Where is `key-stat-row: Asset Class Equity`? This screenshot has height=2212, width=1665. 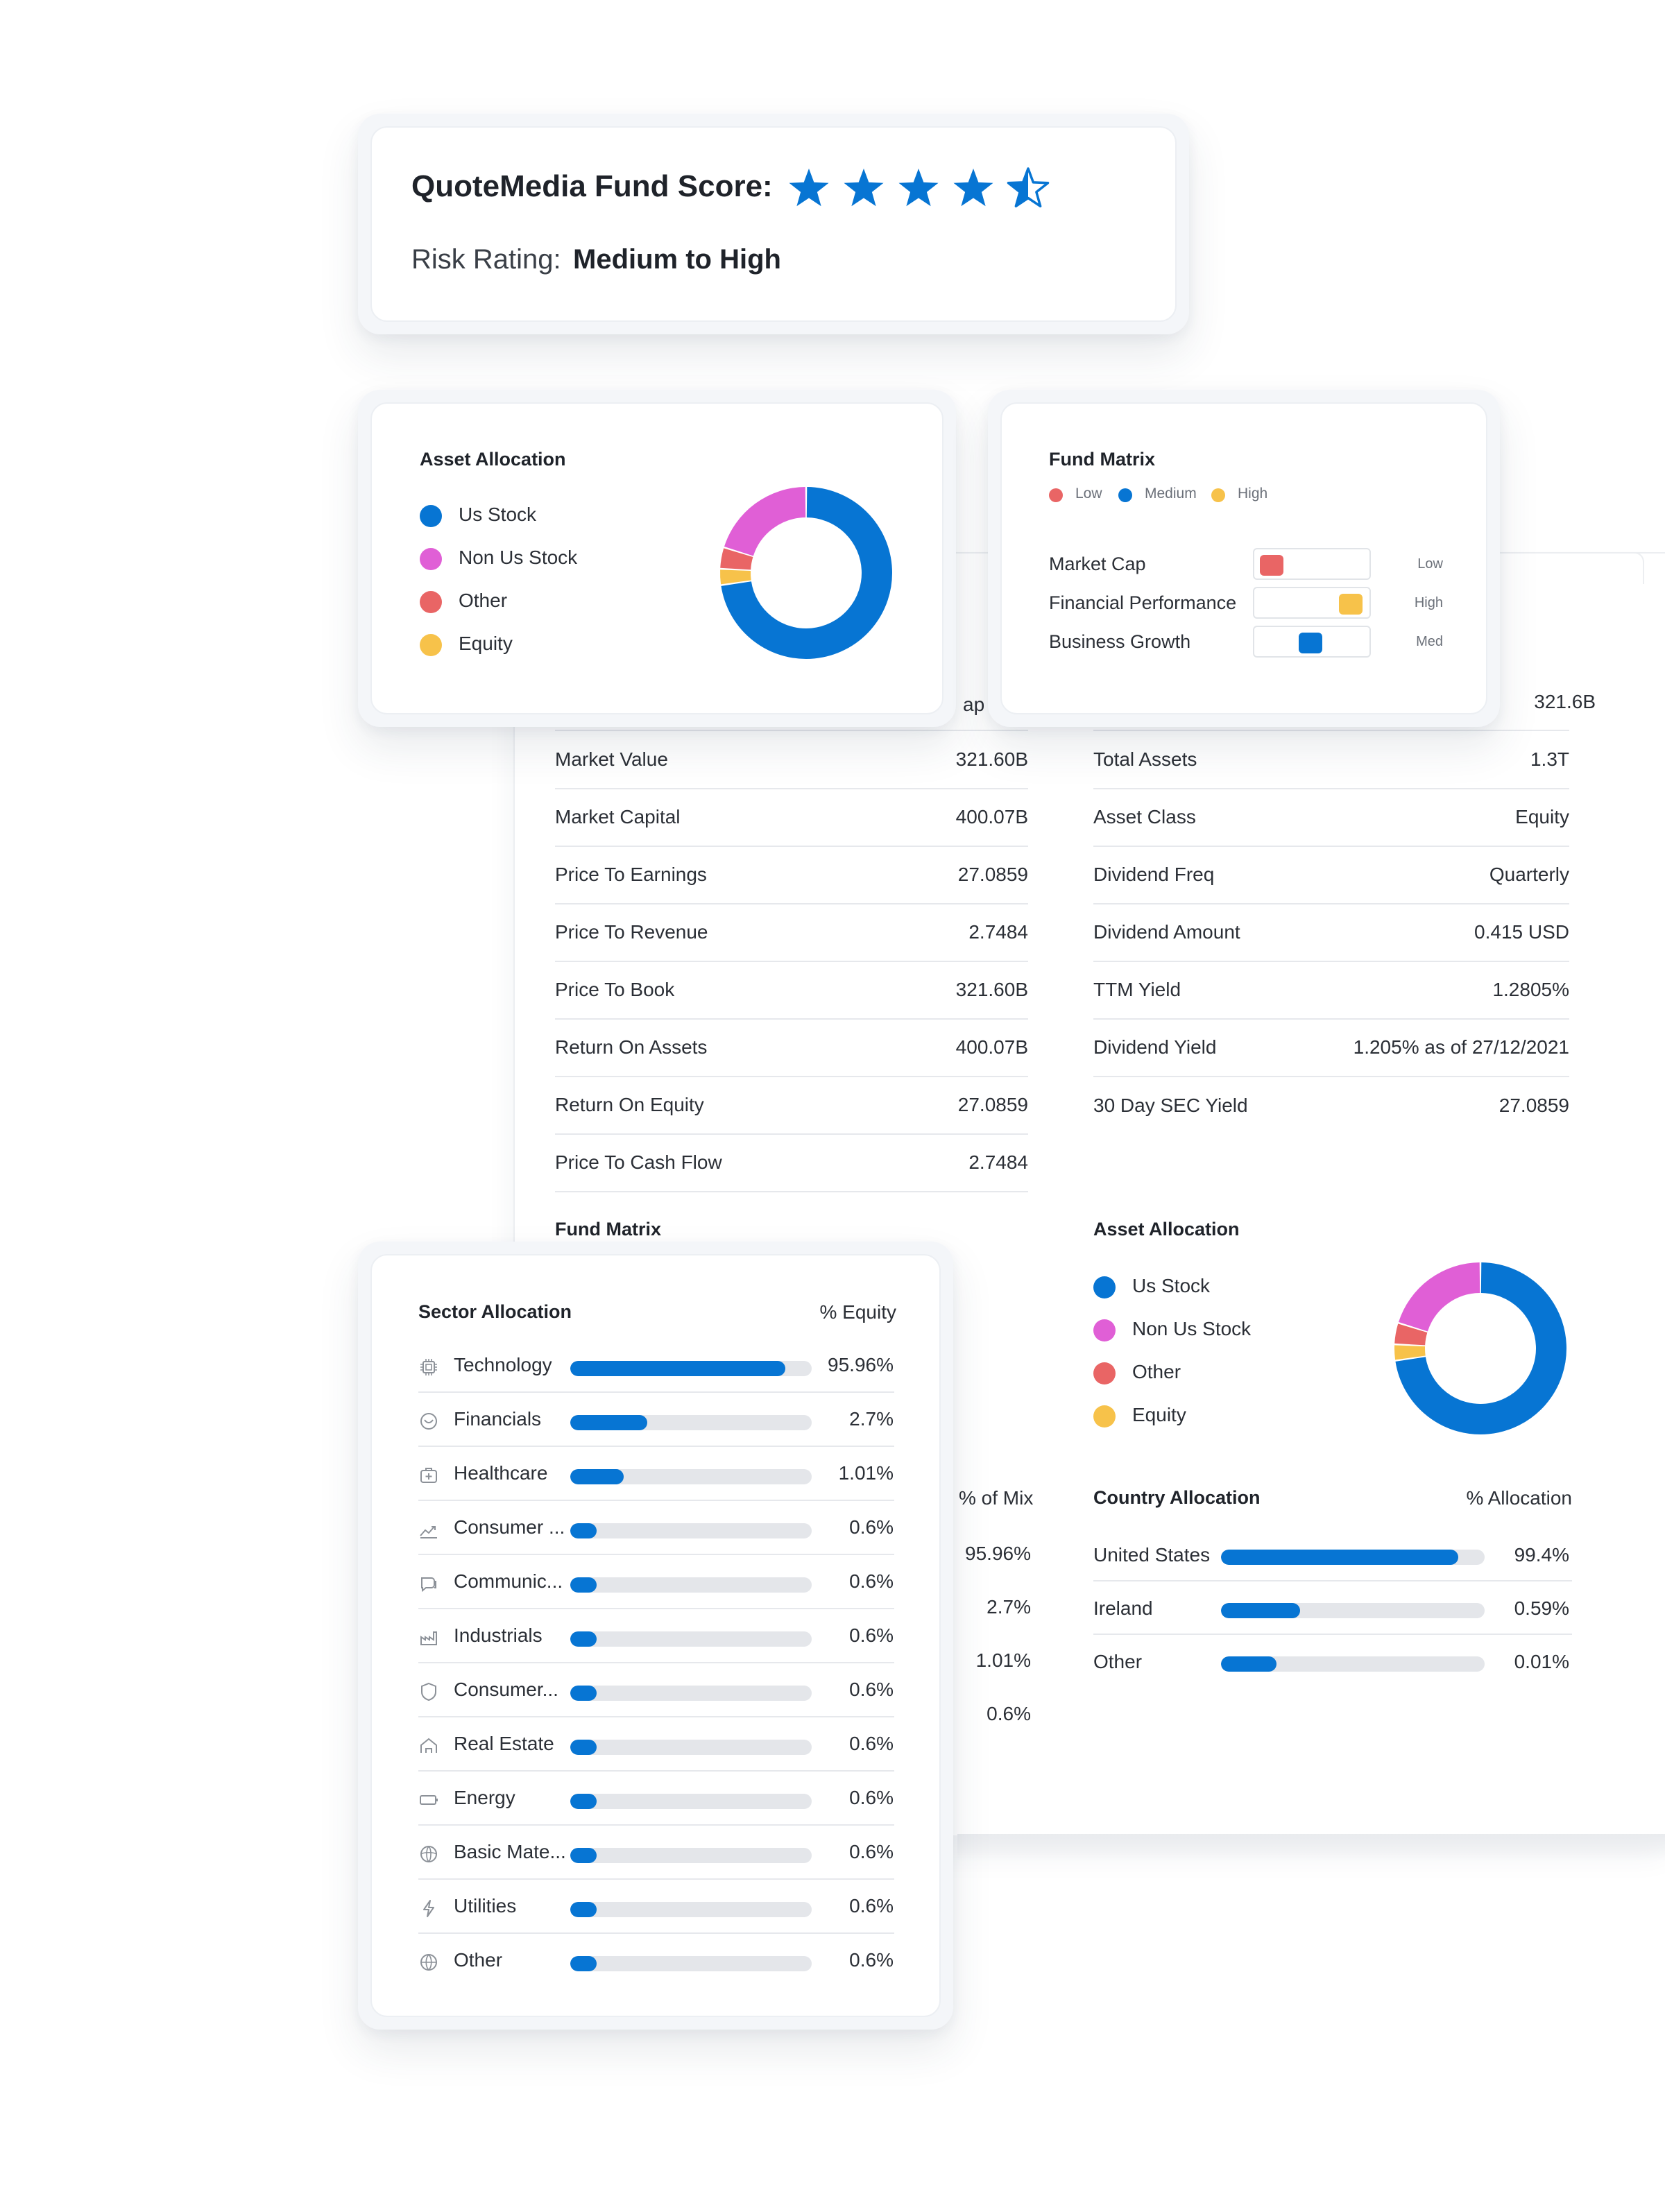
key-stat-row: Asset Class Equity is located at coordinates (1331, 818).